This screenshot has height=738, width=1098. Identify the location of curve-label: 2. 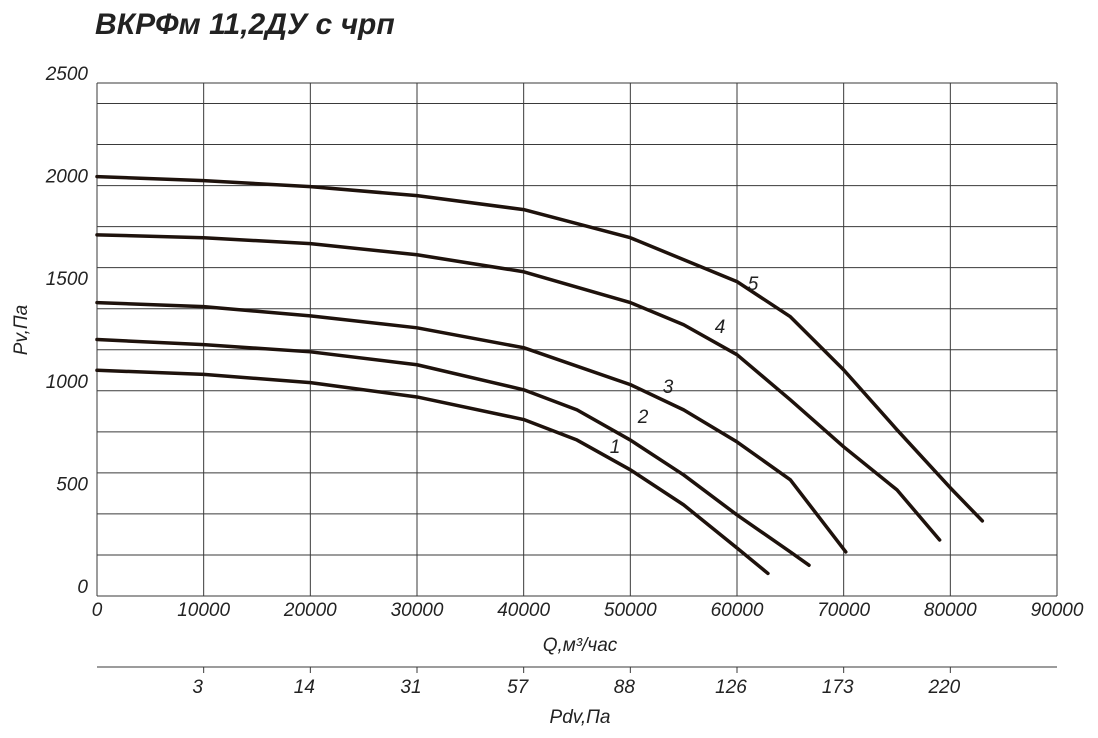
(643, 417).